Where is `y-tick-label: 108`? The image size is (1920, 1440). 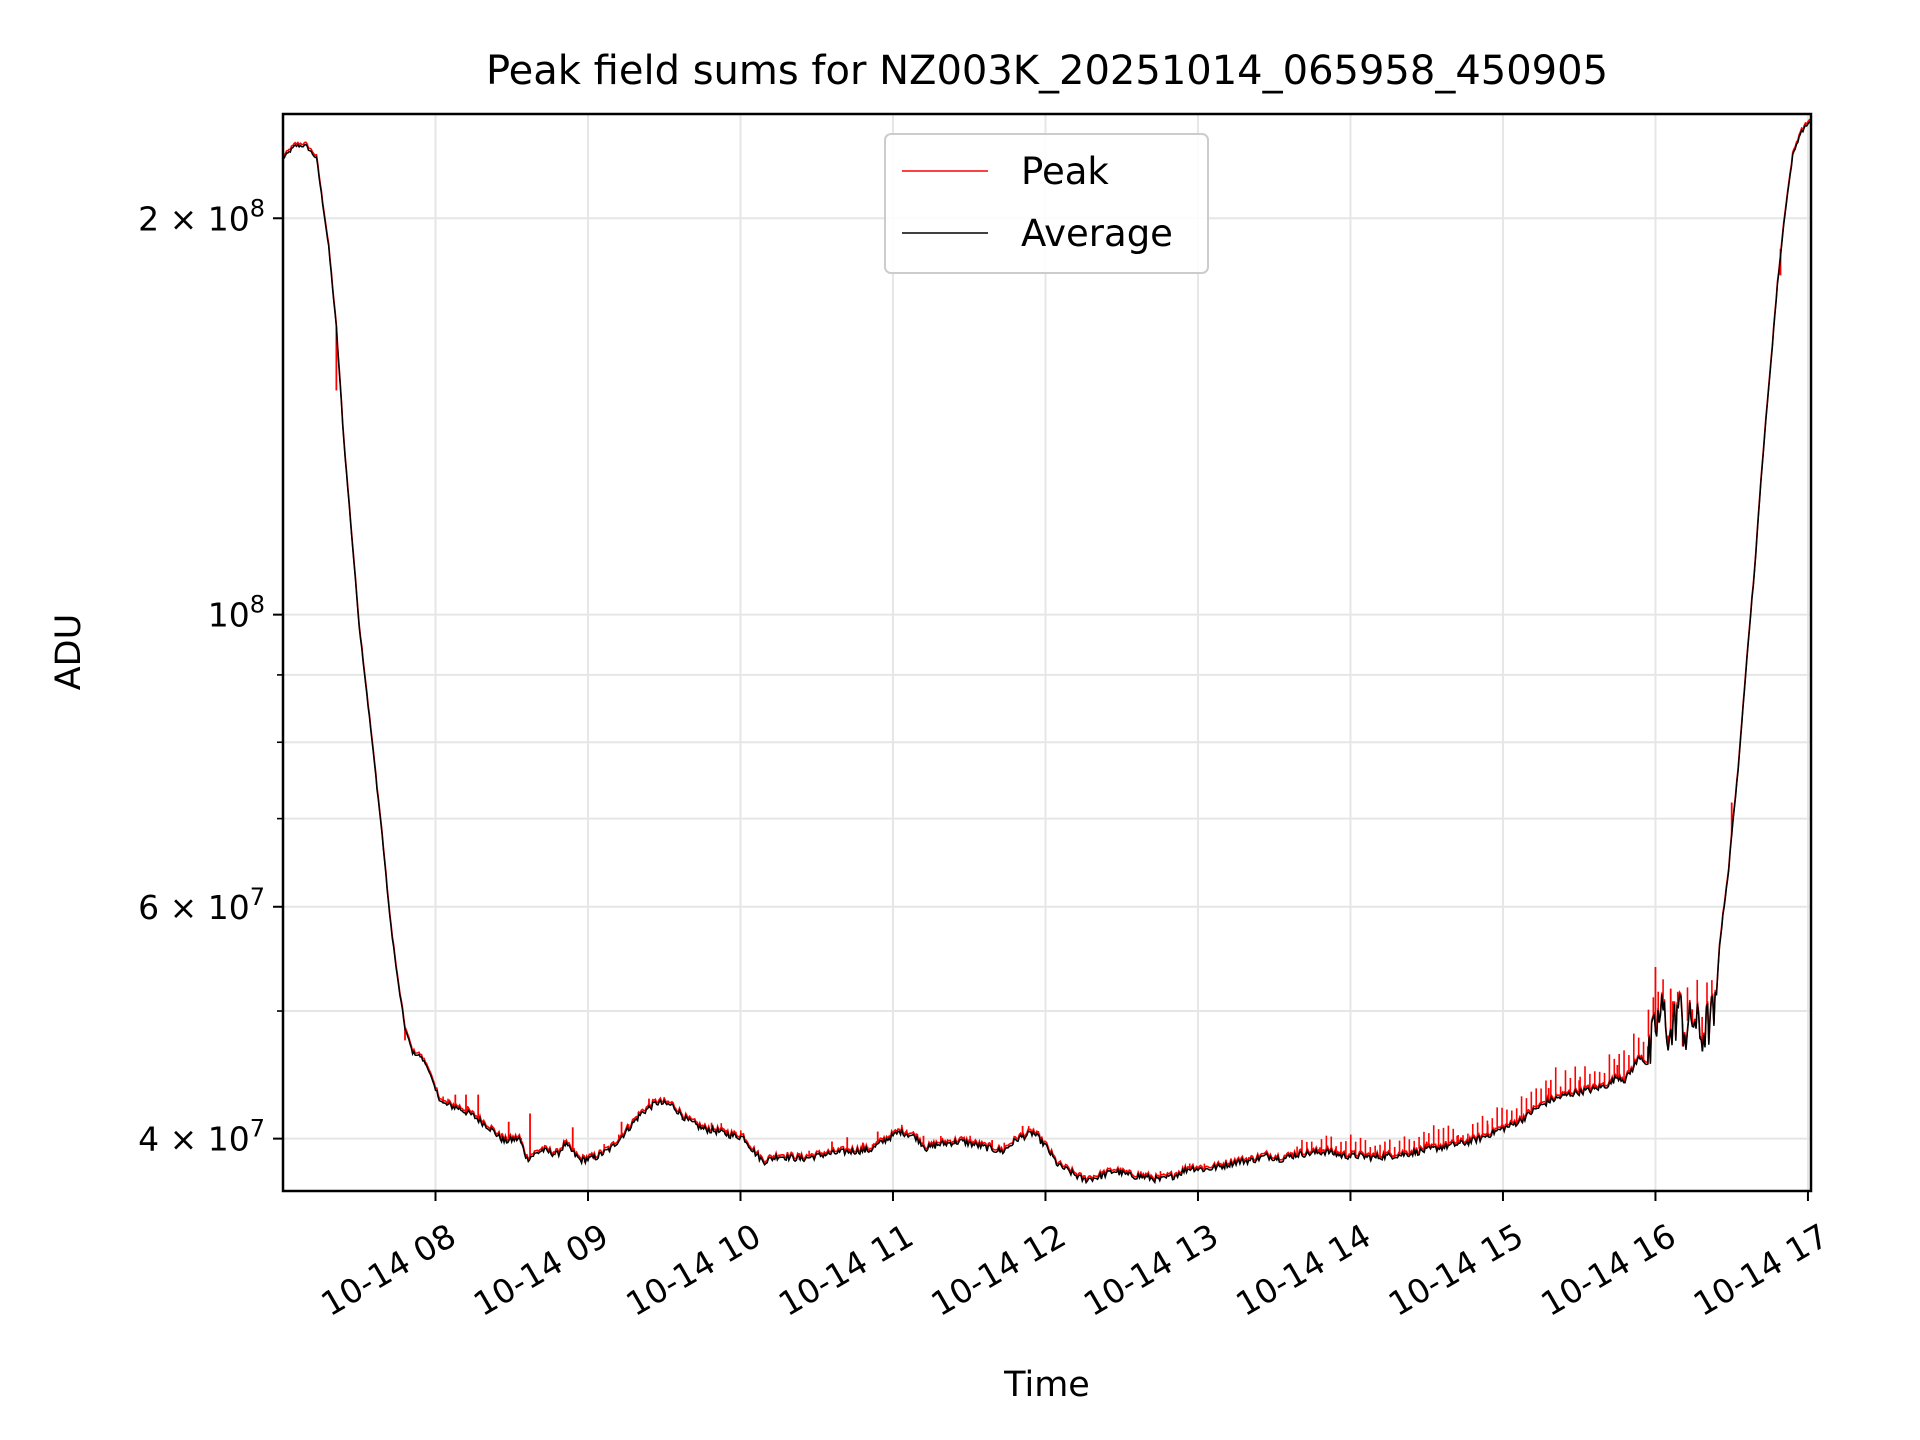
y-tick-label: 108 is located at coordinates (236, 613).